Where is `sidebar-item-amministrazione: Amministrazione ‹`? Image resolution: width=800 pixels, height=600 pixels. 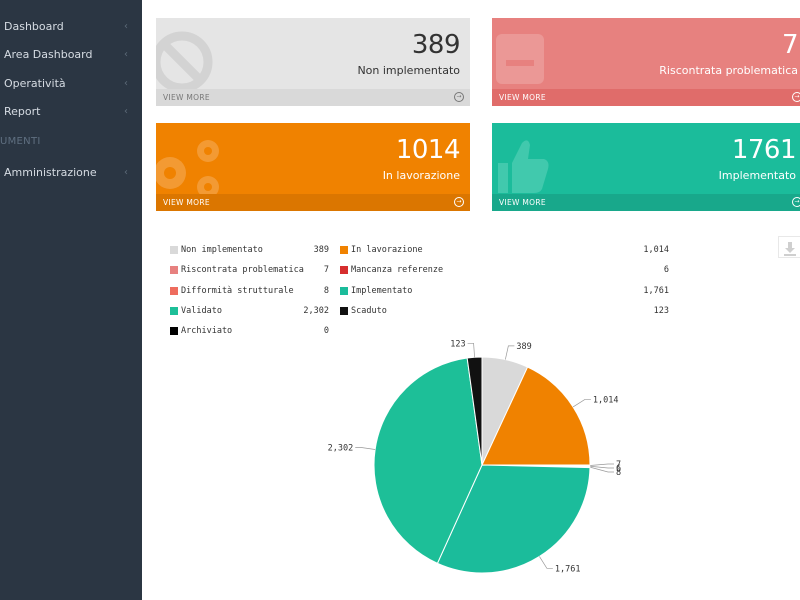 sidebar-item-amministrazione: Amministrazione ‹ is located at coordinates (71, 173).